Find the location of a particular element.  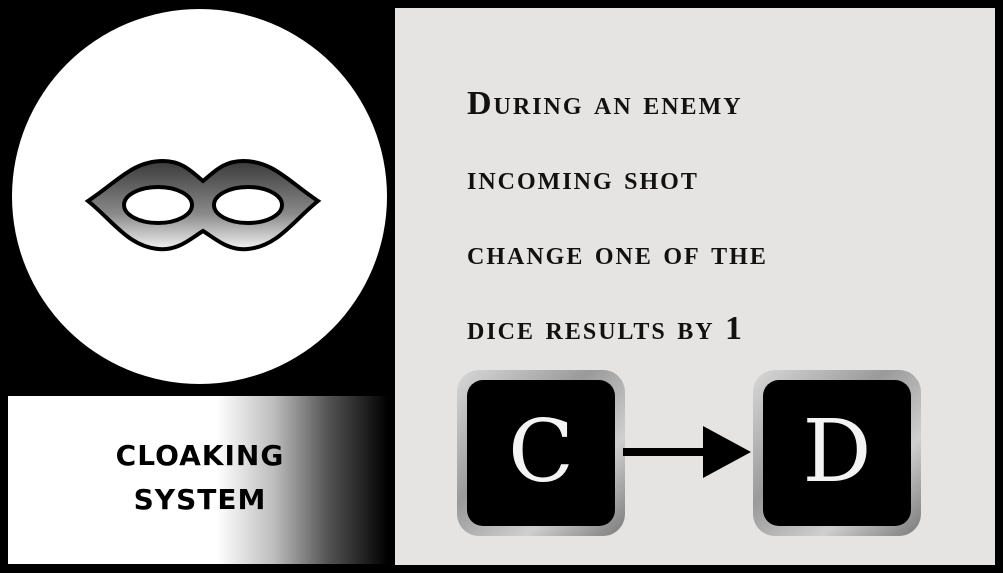

domino-mask-icon is located at coordinates (203, 205).